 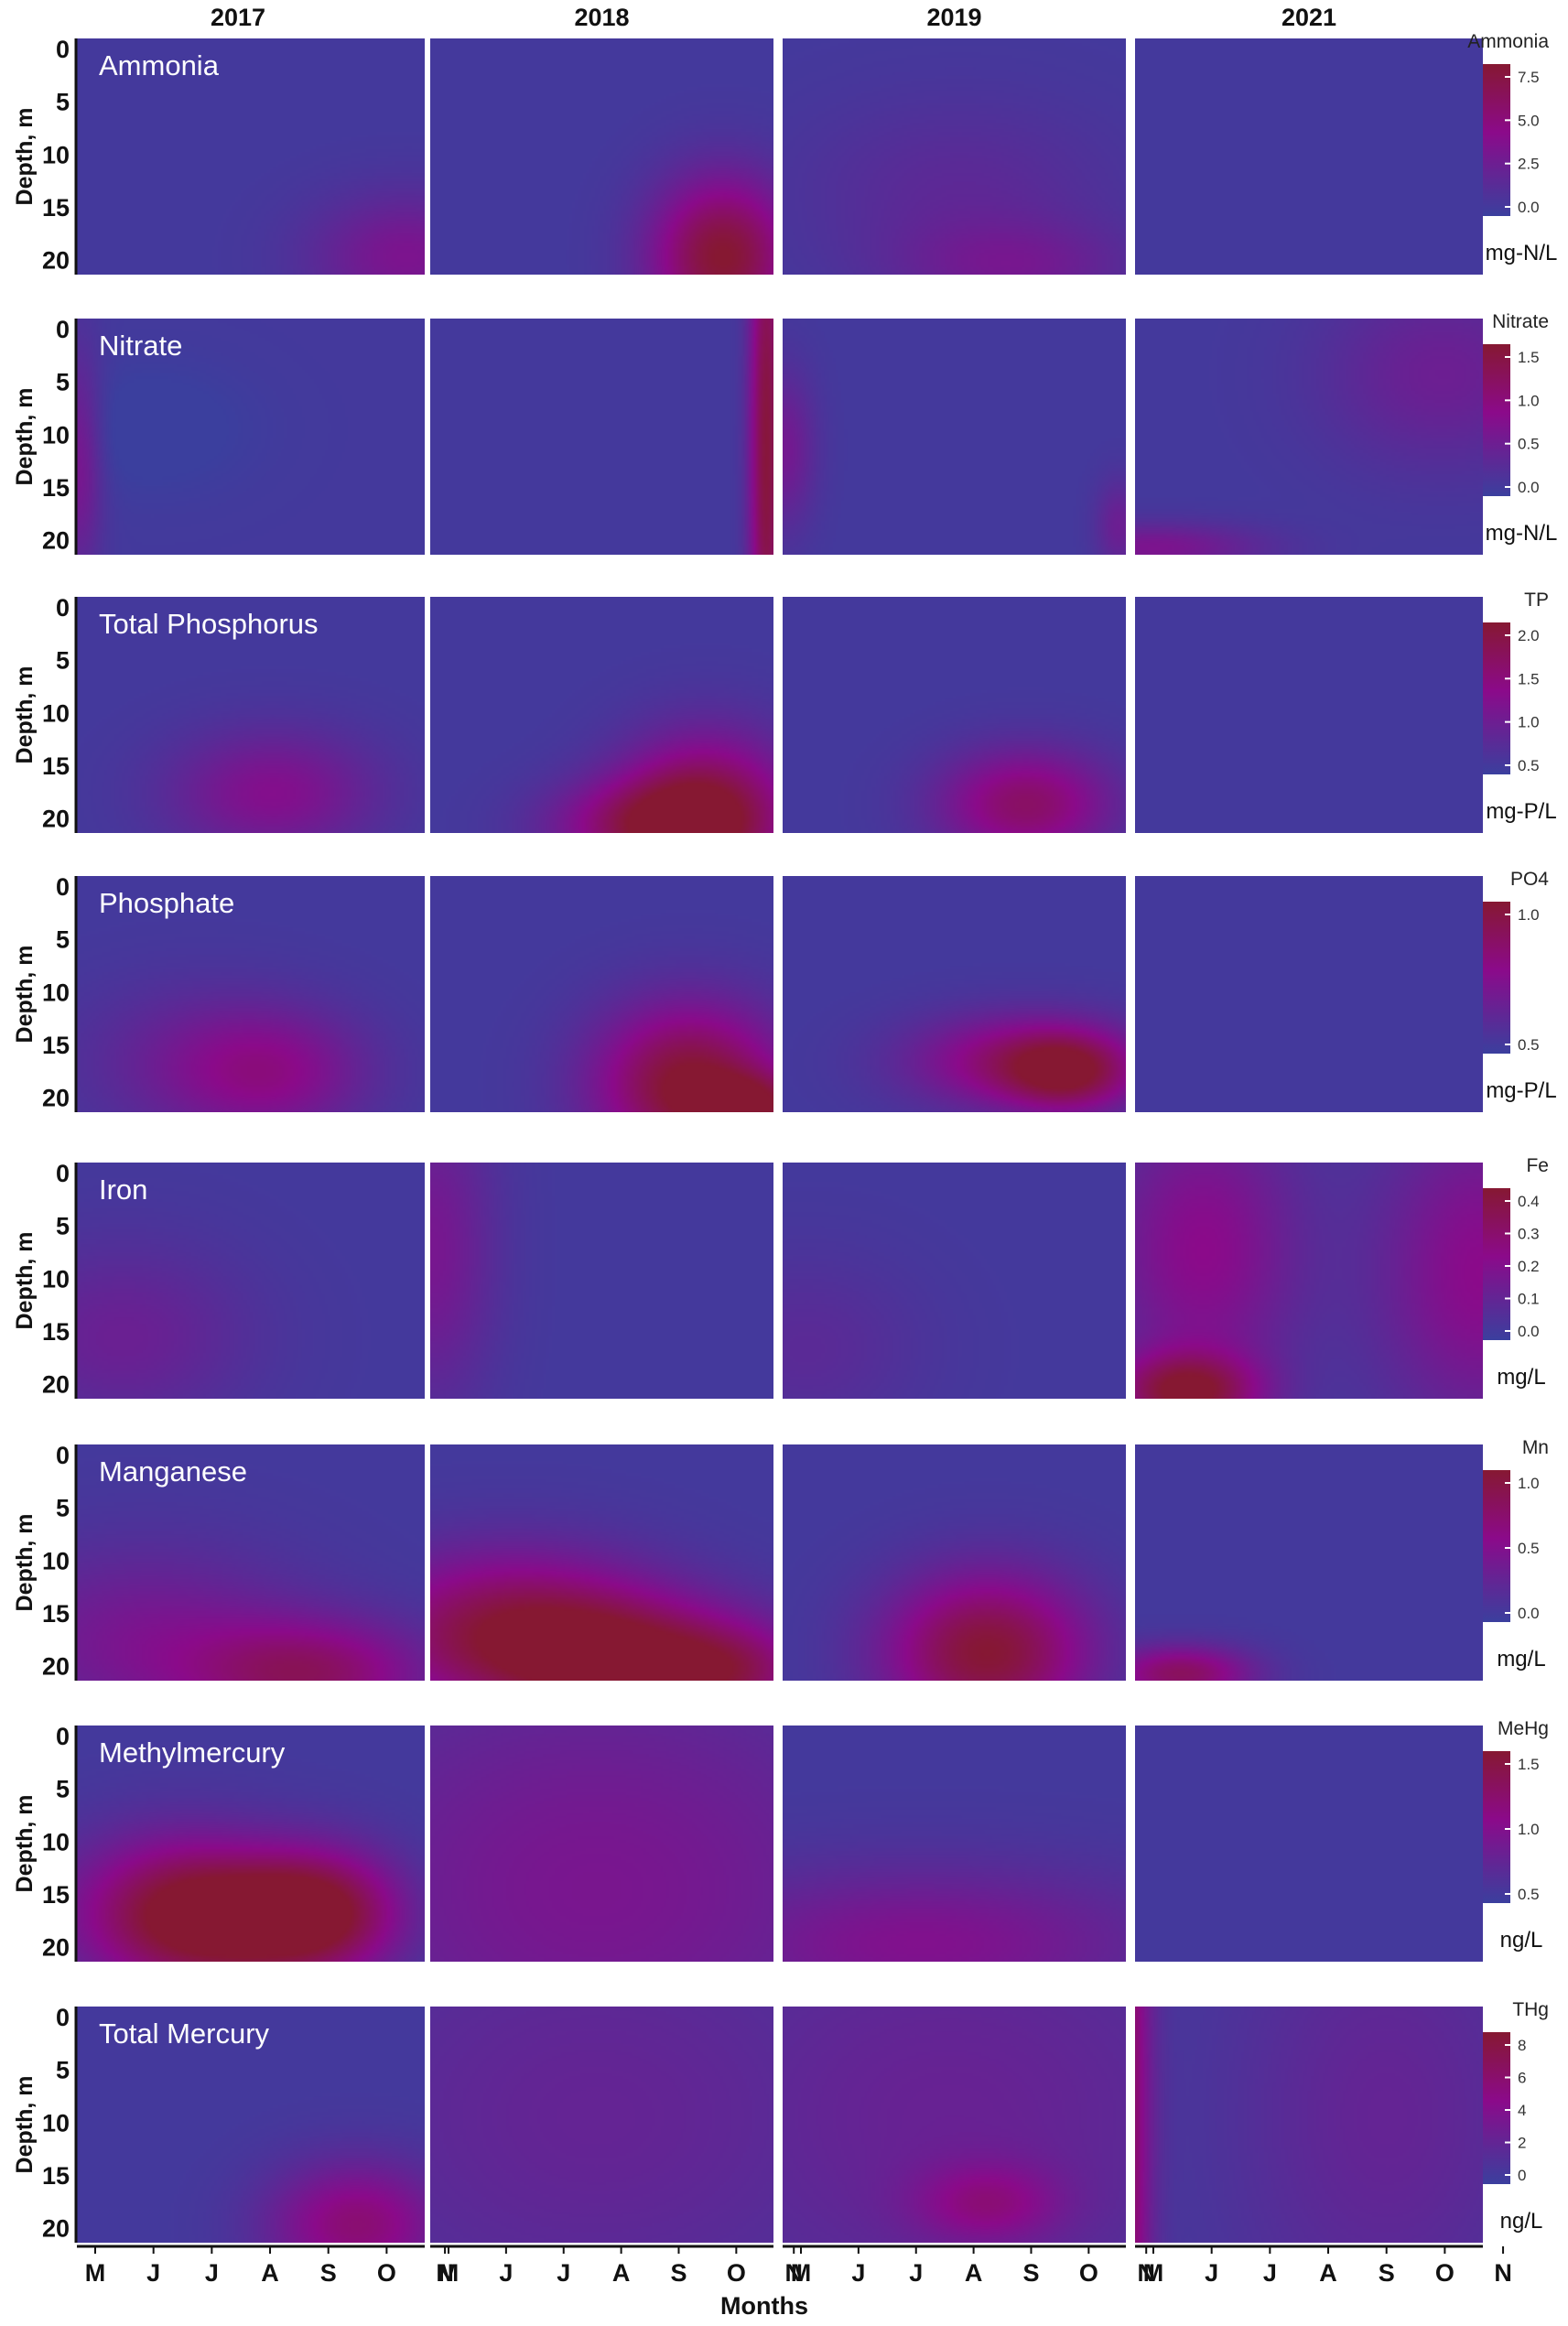 What do you see at coordinates (251, 1563) in the screenshot?
I see `heatmap-mn-2017` at bounding box center [251, 1563].